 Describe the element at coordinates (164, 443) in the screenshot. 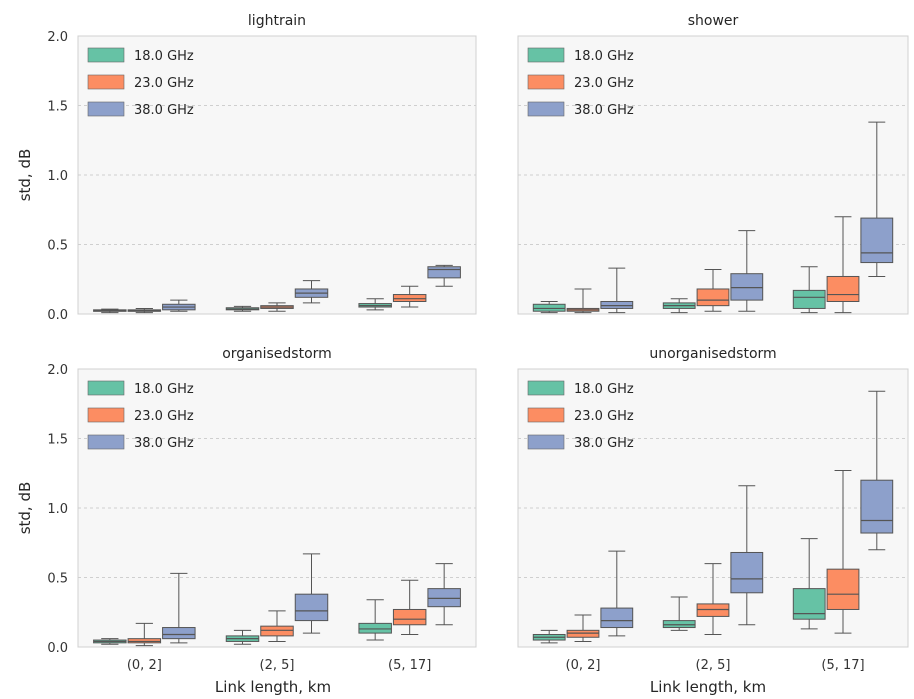

I see `legend-label: 38.0 GHz` at that location.